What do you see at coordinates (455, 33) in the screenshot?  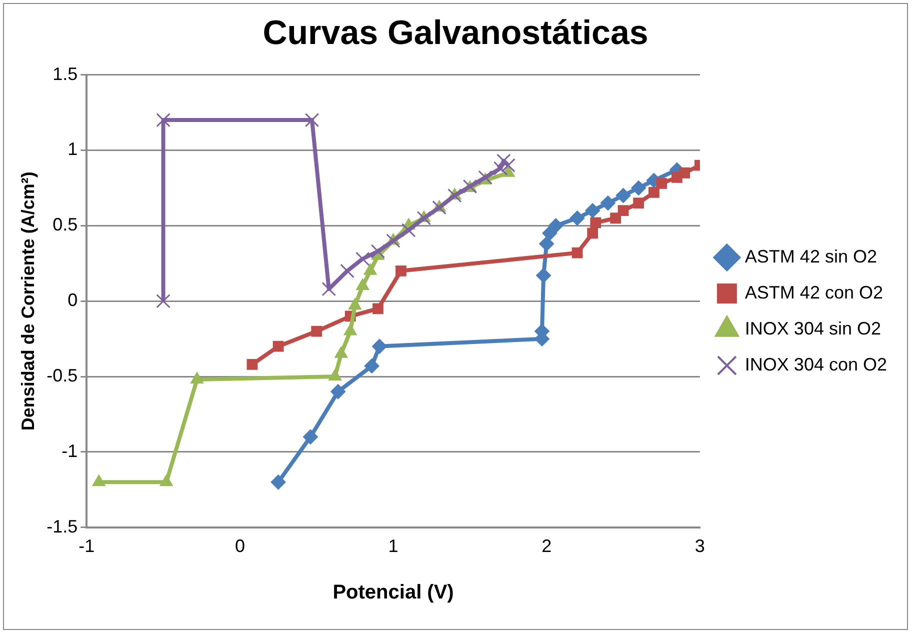 I see `chart-title: Curvas Galvanostáticas` at bounding box center [455, 33].